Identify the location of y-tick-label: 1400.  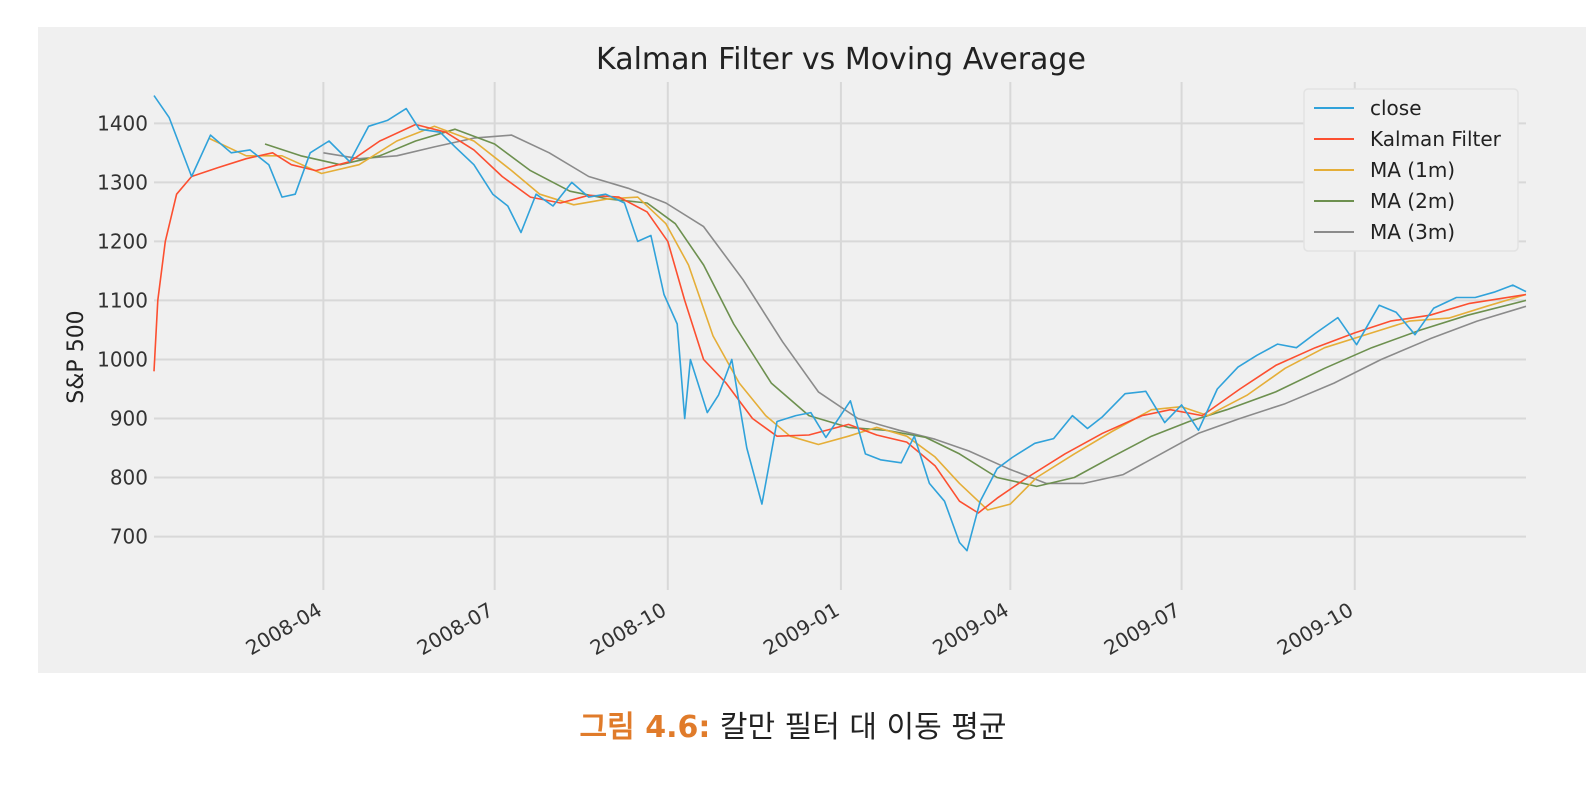
(122, 123).